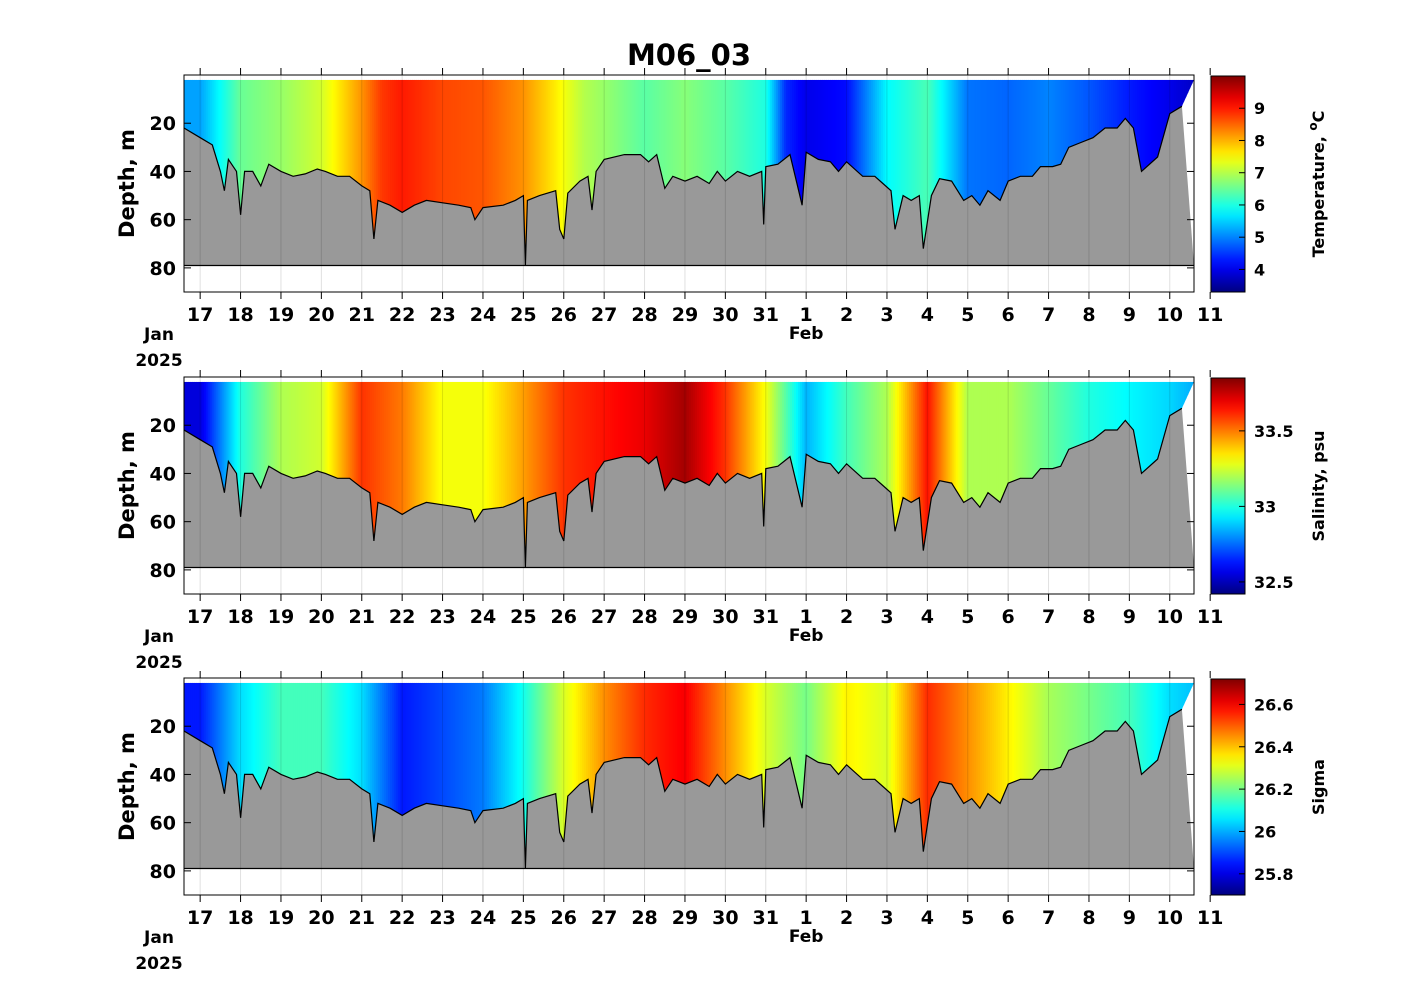 The image size is (1422, 1005). Describe the element at coordinates (1273, 582) in the screenshot. I see `colorbar-tick-label: 32.5` at that location.